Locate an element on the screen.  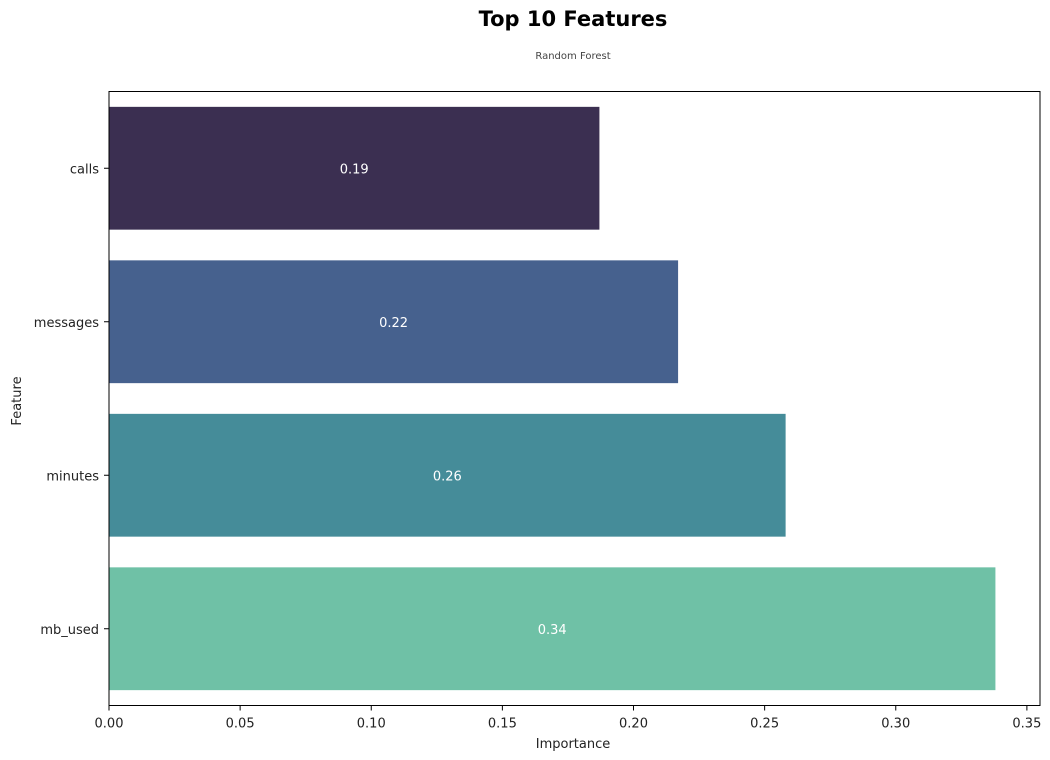
bar-messages is located at coordinates (394, 322).